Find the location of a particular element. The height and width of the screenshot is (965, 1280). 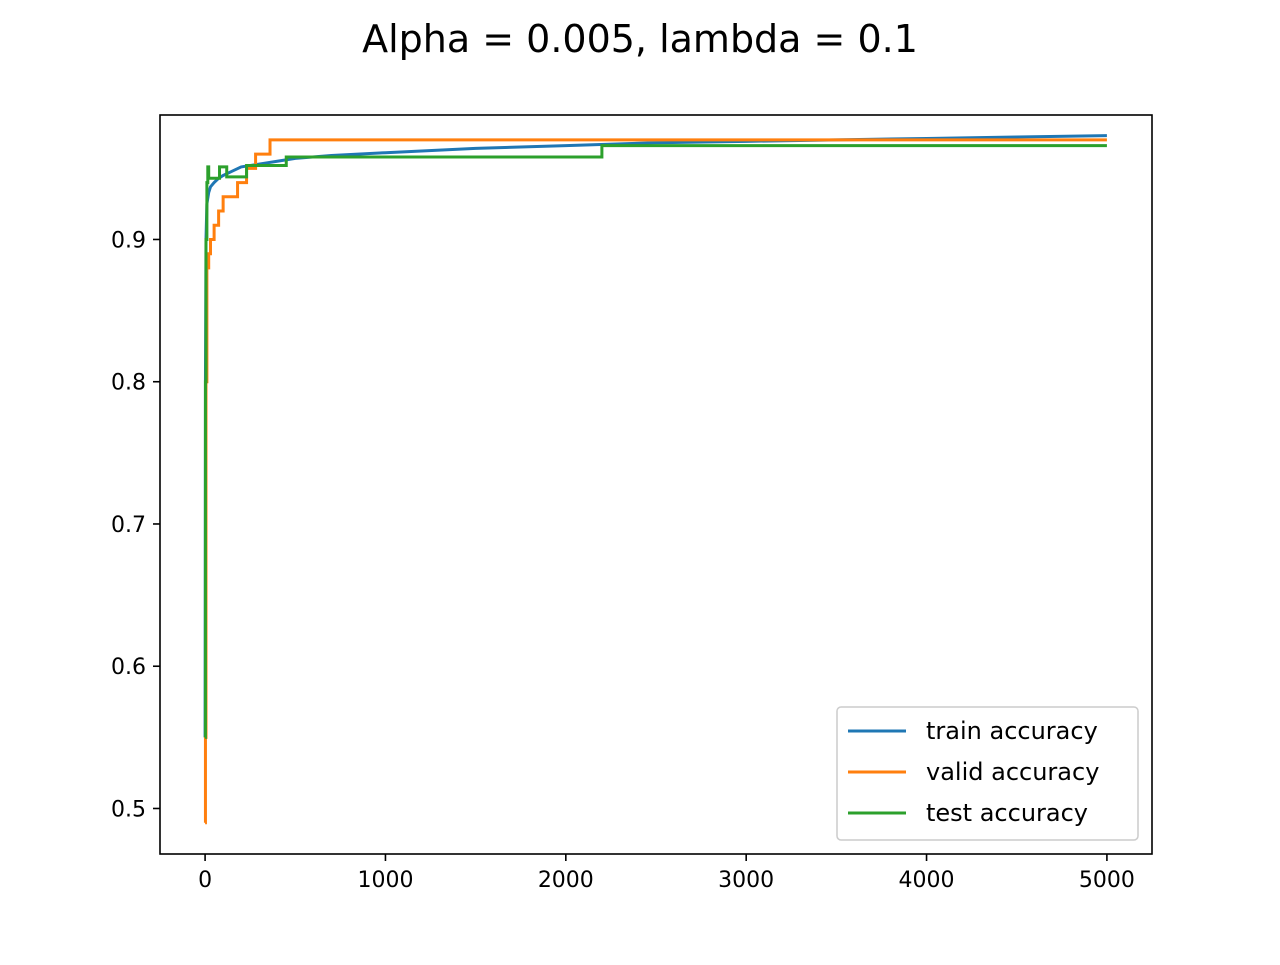

x-tick-label: 0 is located at coordinates (205, 880).